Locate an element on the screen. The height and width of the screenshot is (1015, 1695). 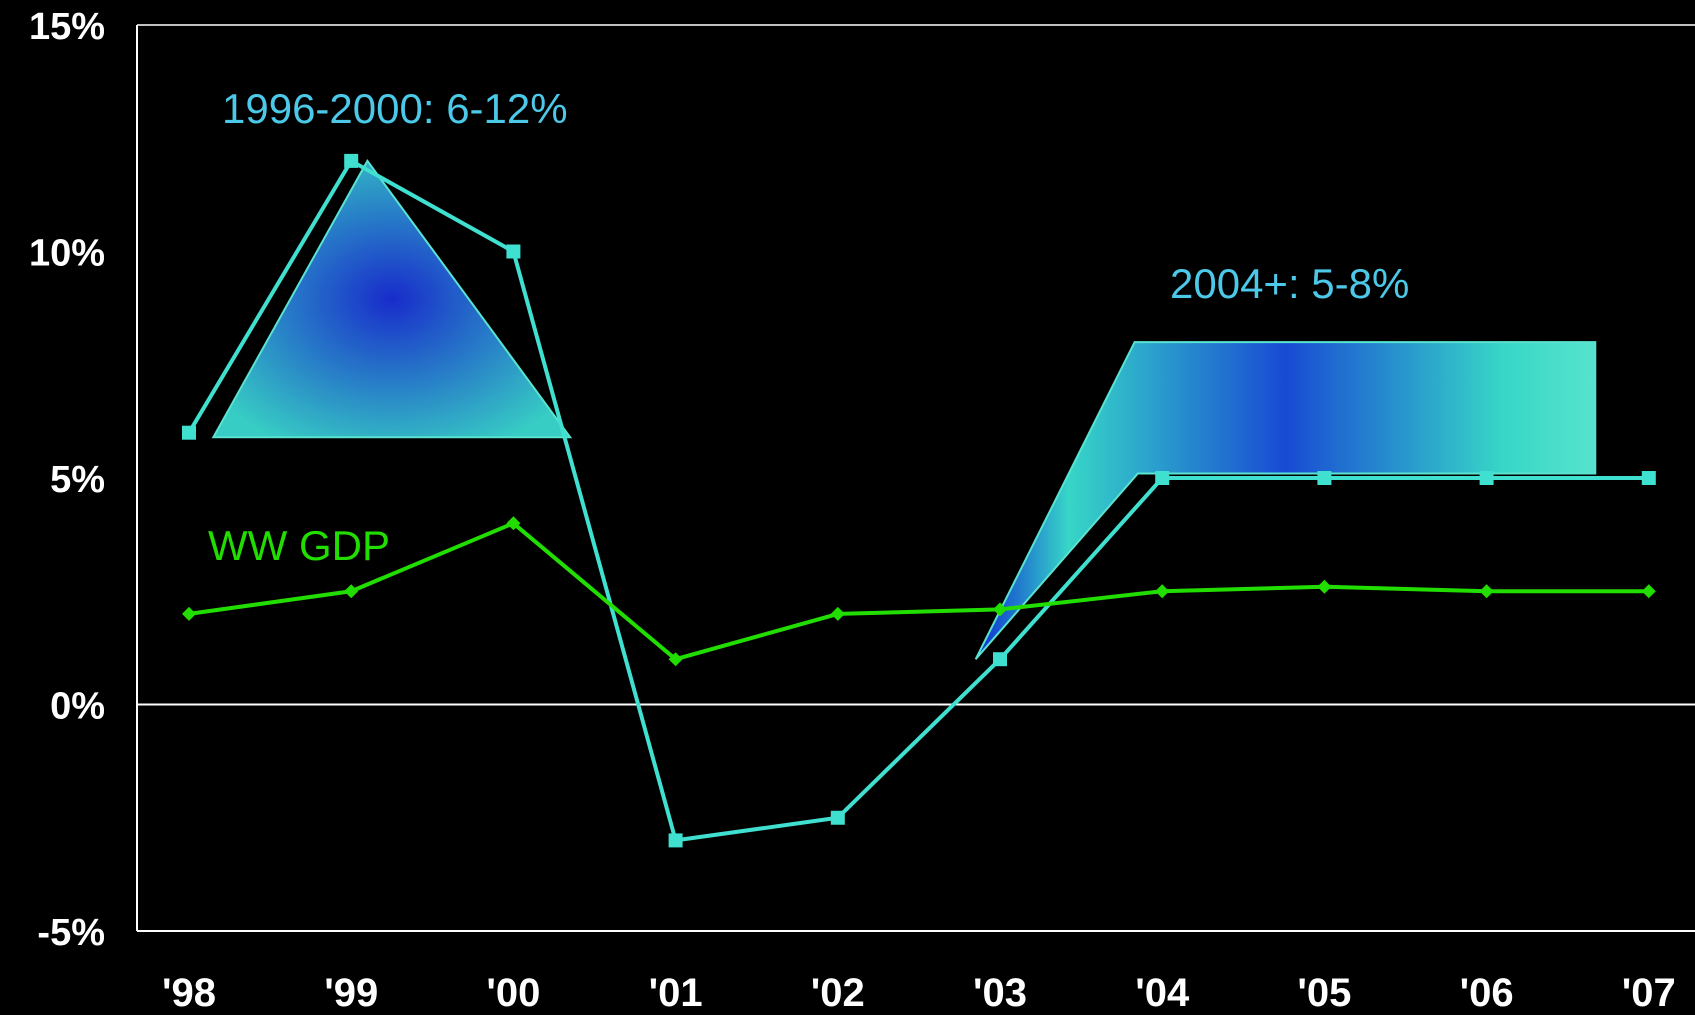
y-tick-label: 15% is located at coordinates (67, 27).